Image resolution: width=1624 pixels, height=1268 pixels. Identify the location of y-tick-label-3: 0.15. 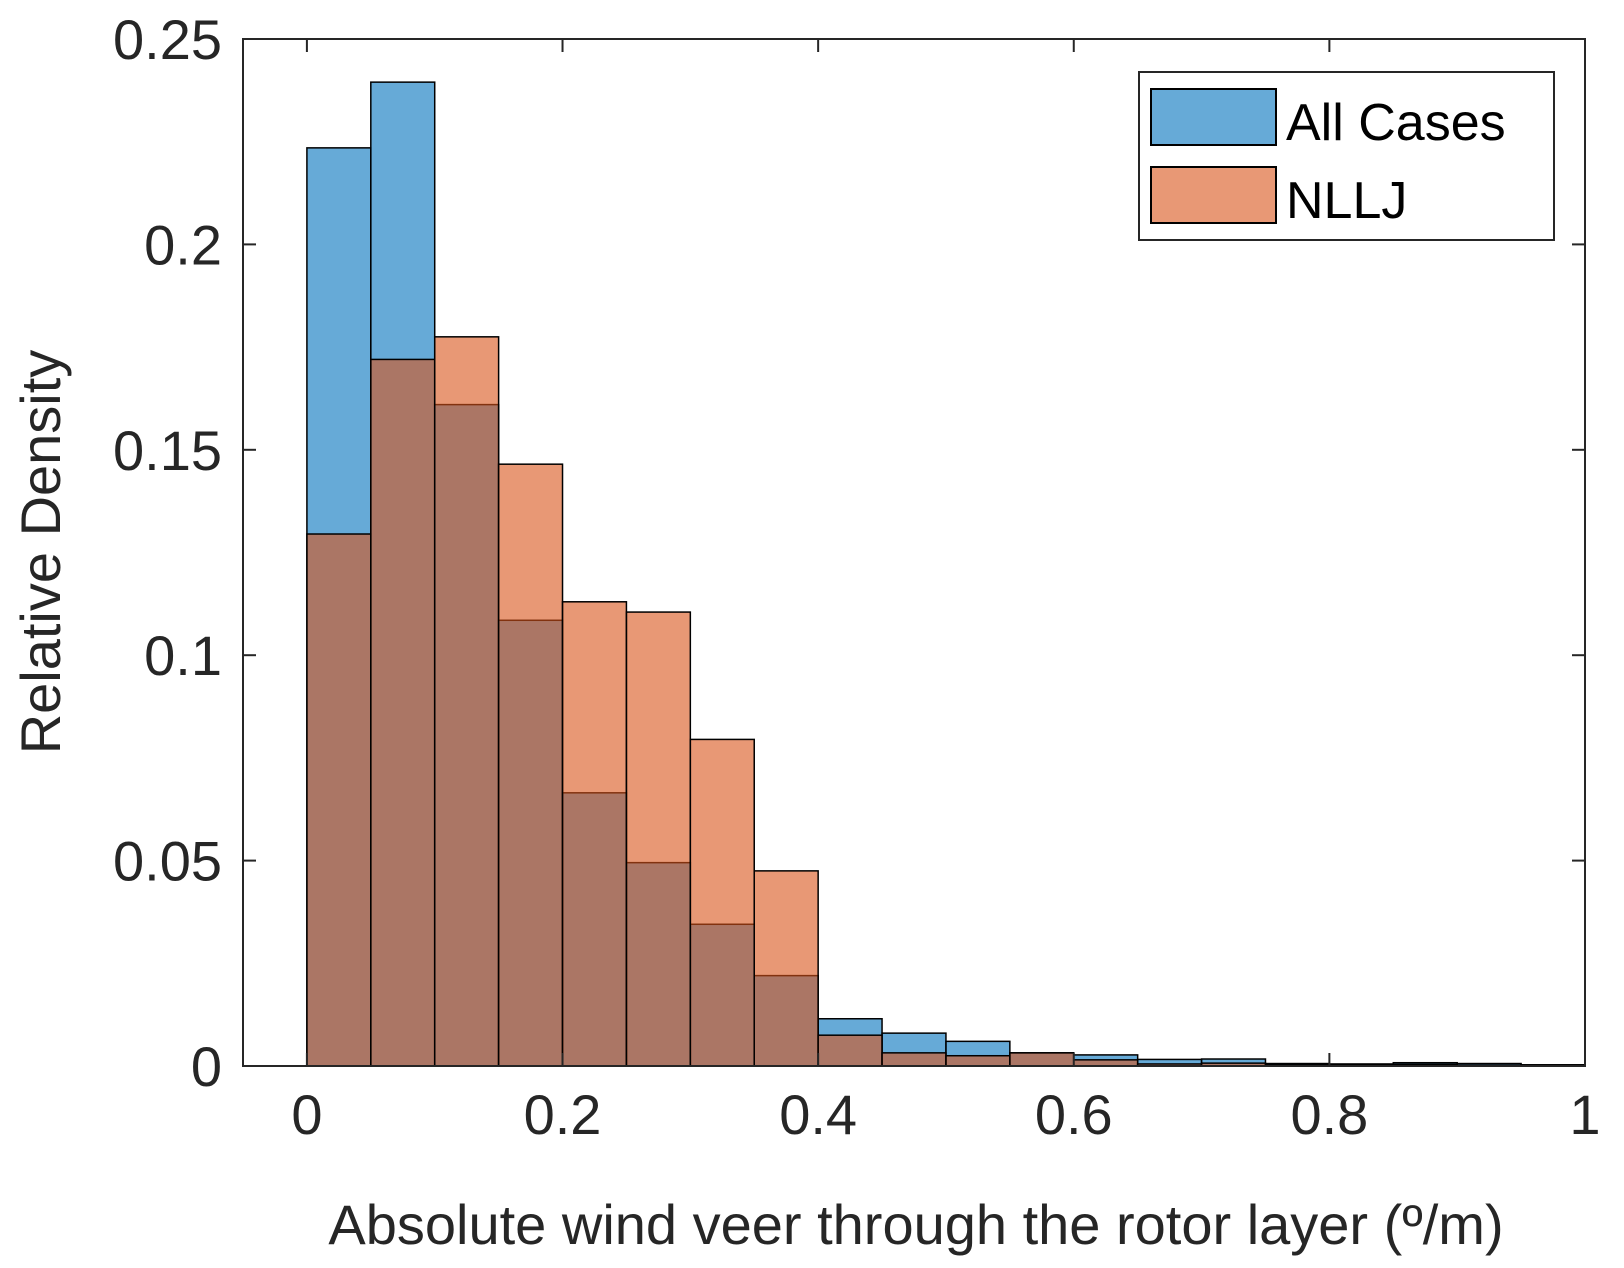
(167, 450).